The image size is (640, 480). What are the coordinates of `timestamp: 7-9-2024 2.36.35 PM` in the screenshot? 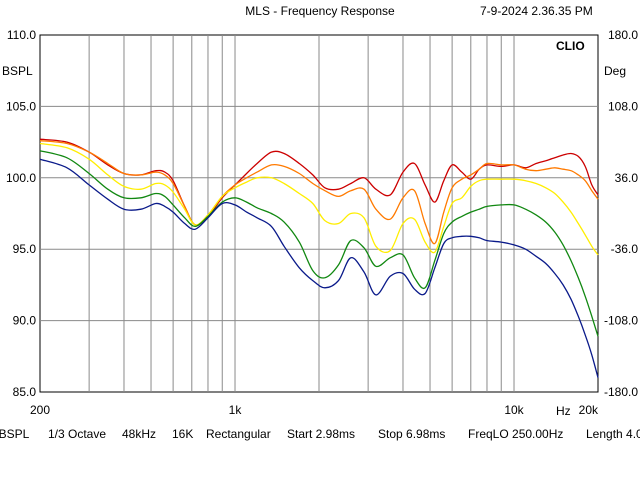 It's located at (536, 11).